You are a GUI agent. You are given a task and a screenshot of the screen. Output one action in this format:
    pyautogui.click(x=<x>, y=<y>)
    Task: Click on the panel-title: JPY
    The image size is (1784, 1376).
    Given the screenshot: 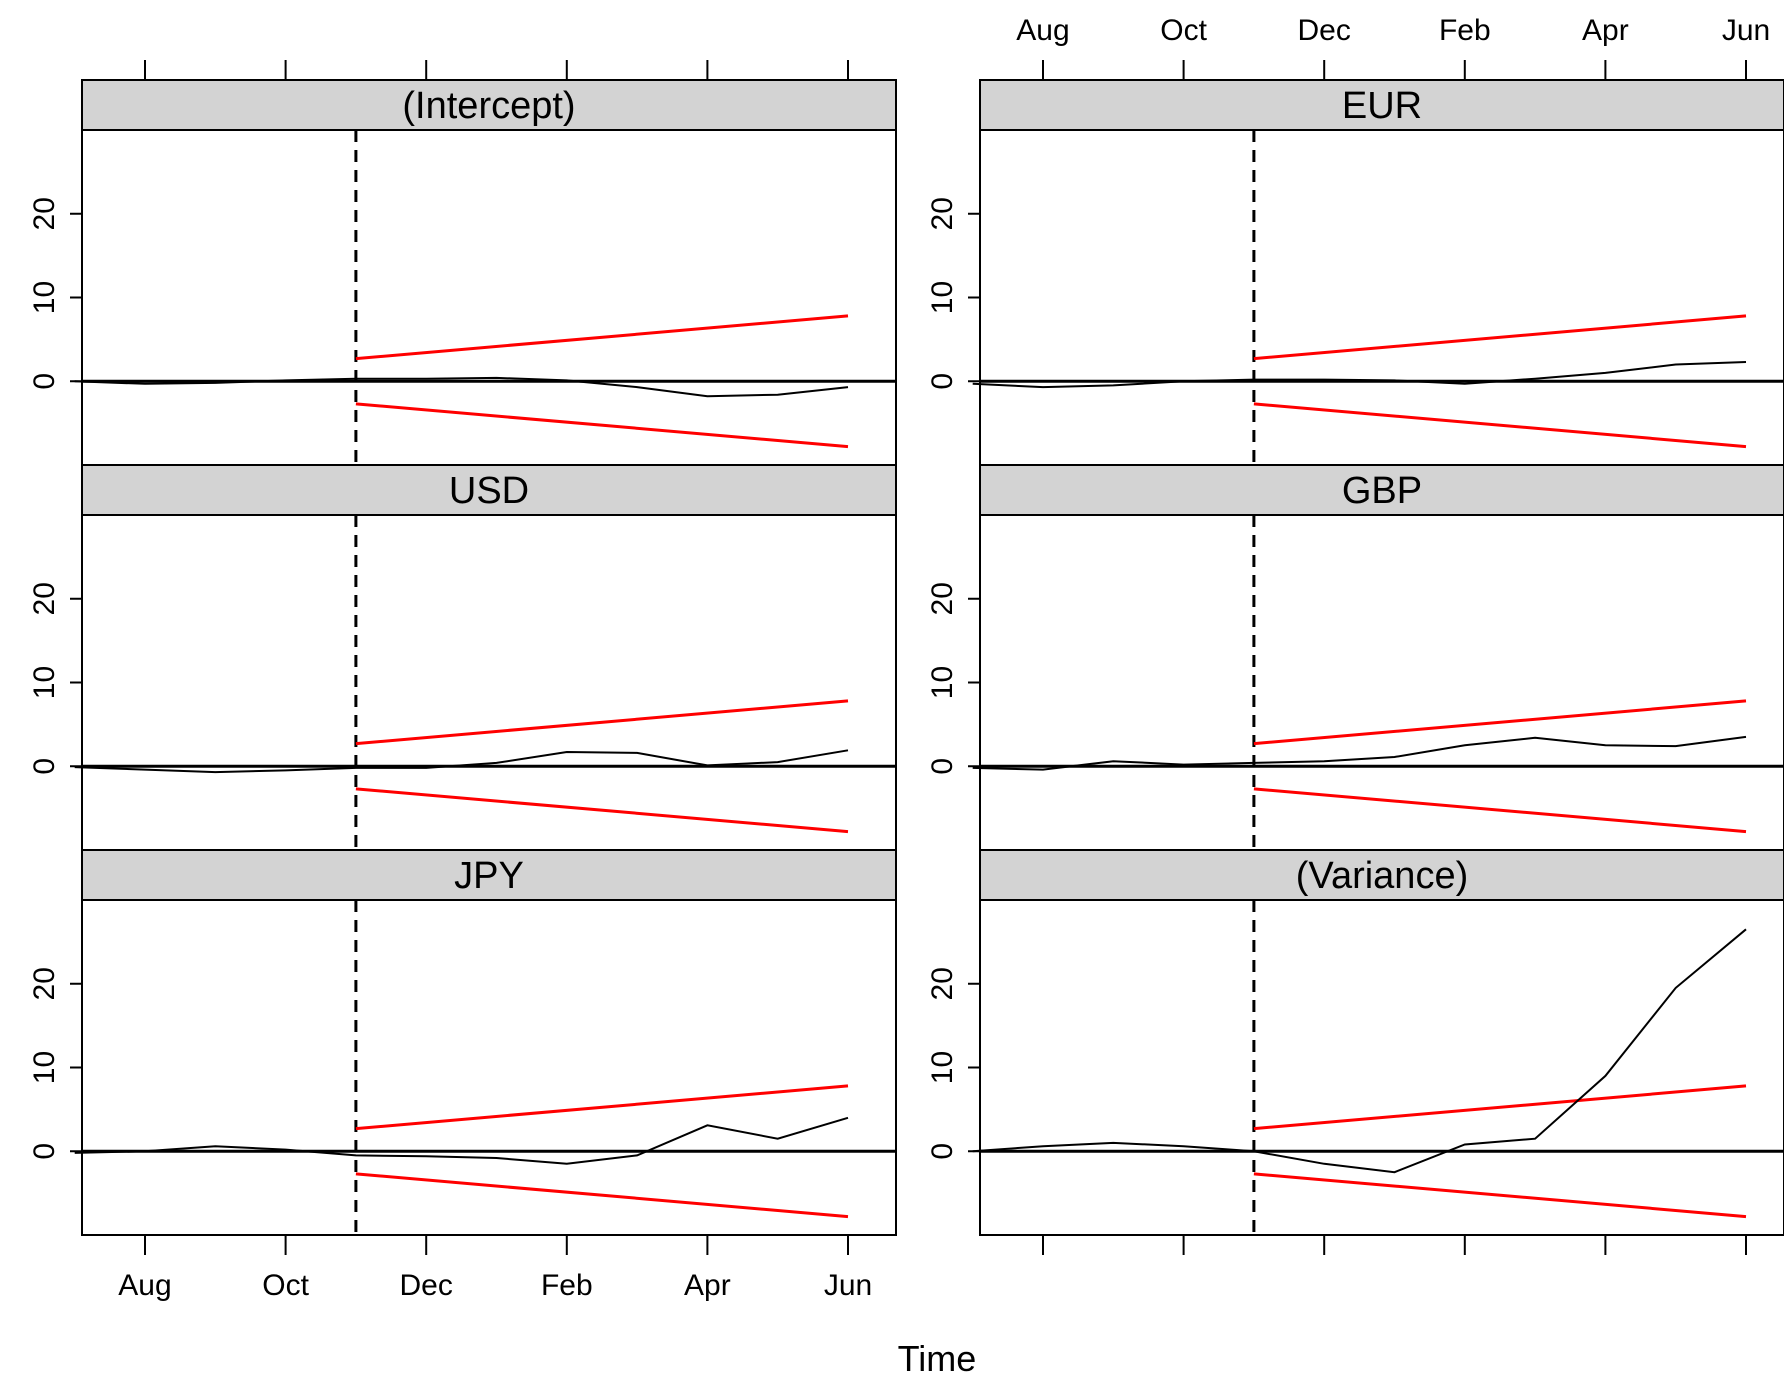 What is the action you would take?
    pyautogui.click(x=489, y=876)
    